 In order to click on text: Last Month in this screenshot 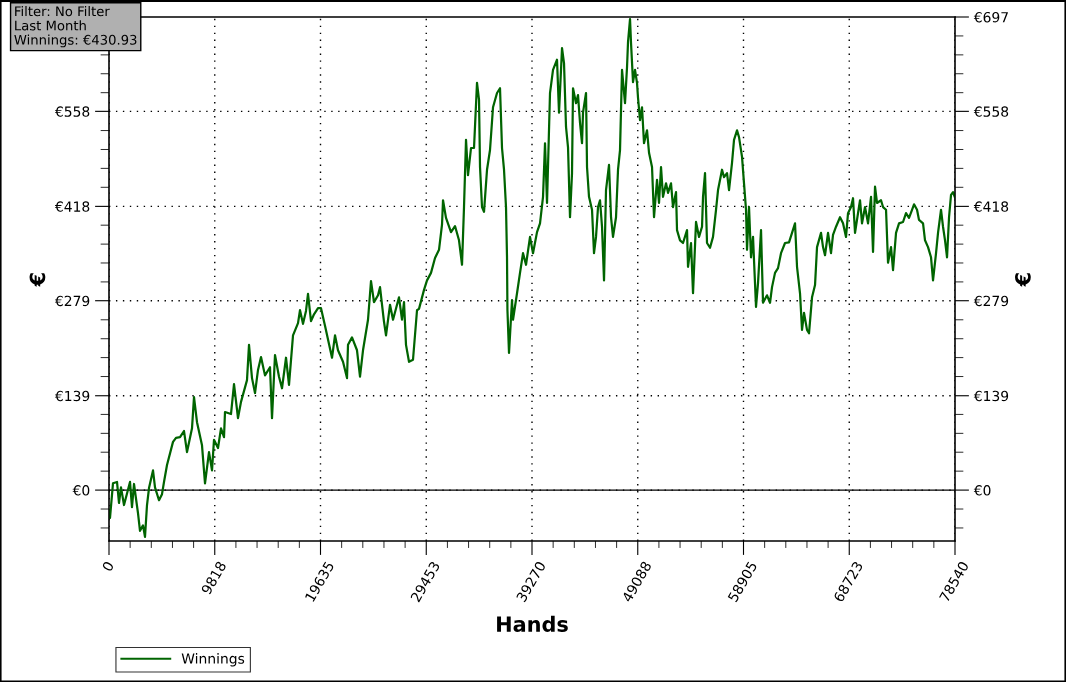, I will do `click(50, 25)`.